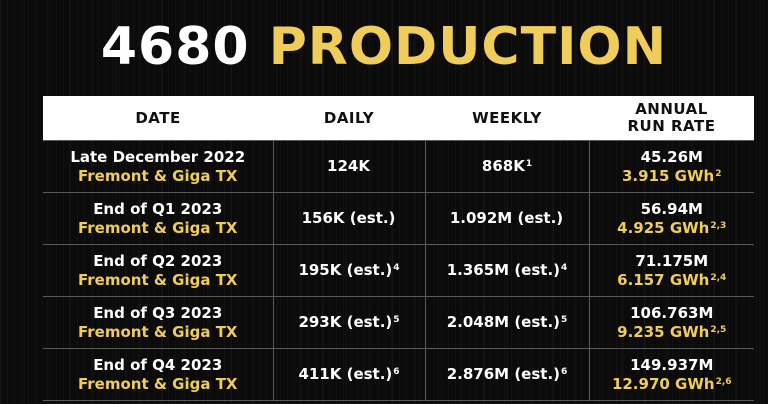 The height and width of the screenshot is (404, 768). Describe the element at coordinates (672, 312) in the screenshot. I see `annual-units: 106.763M` at that location.